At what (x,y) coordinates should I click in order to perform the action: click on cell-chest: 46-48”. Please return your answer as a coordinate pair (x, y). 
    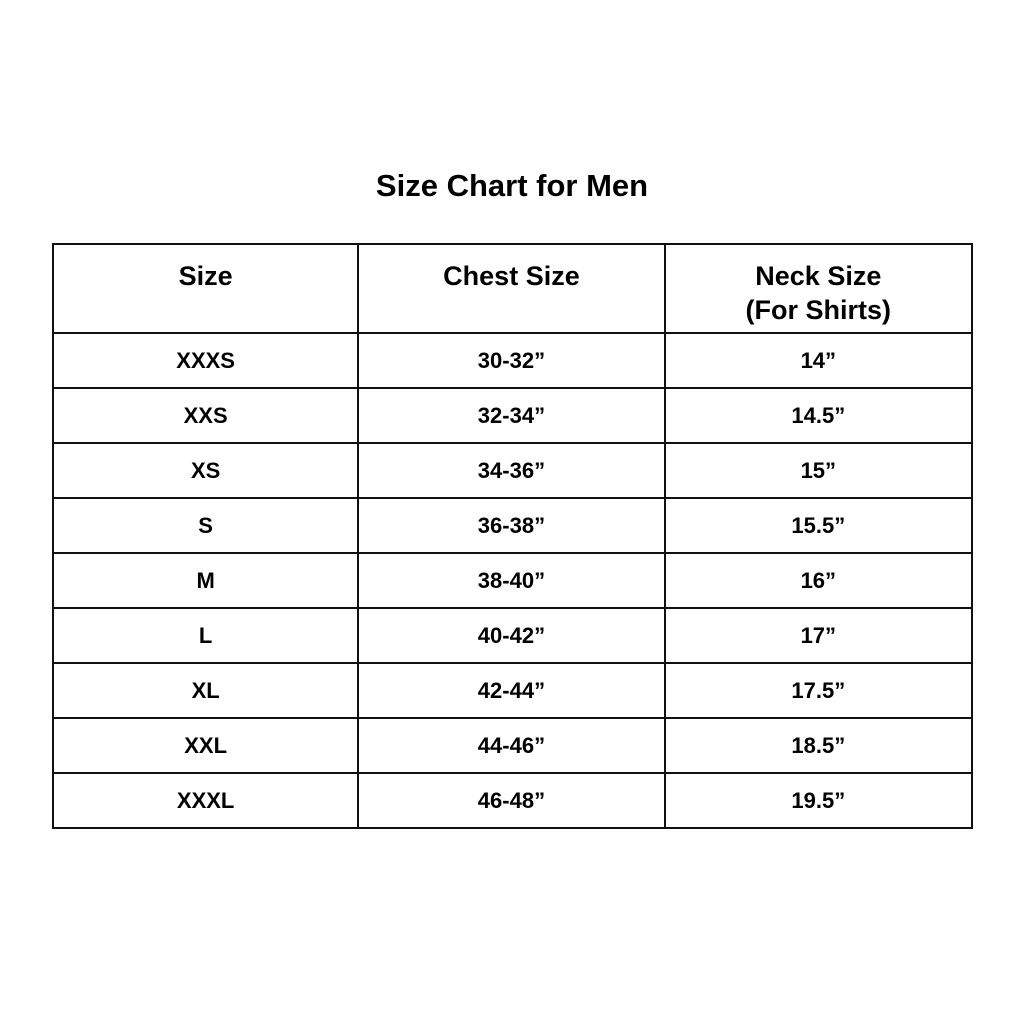
    Looking at the image, I should click on (511, 800).